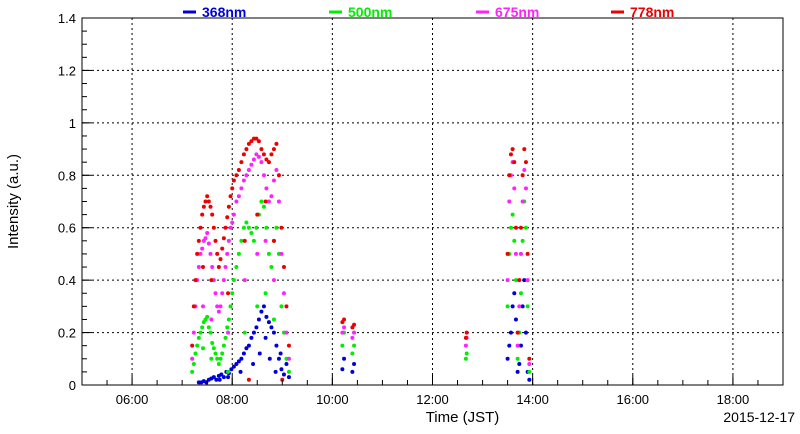  Describe the element at coordinates (67, 70) in the screenshot. I see `y-tick-label: 1.2` at that location.